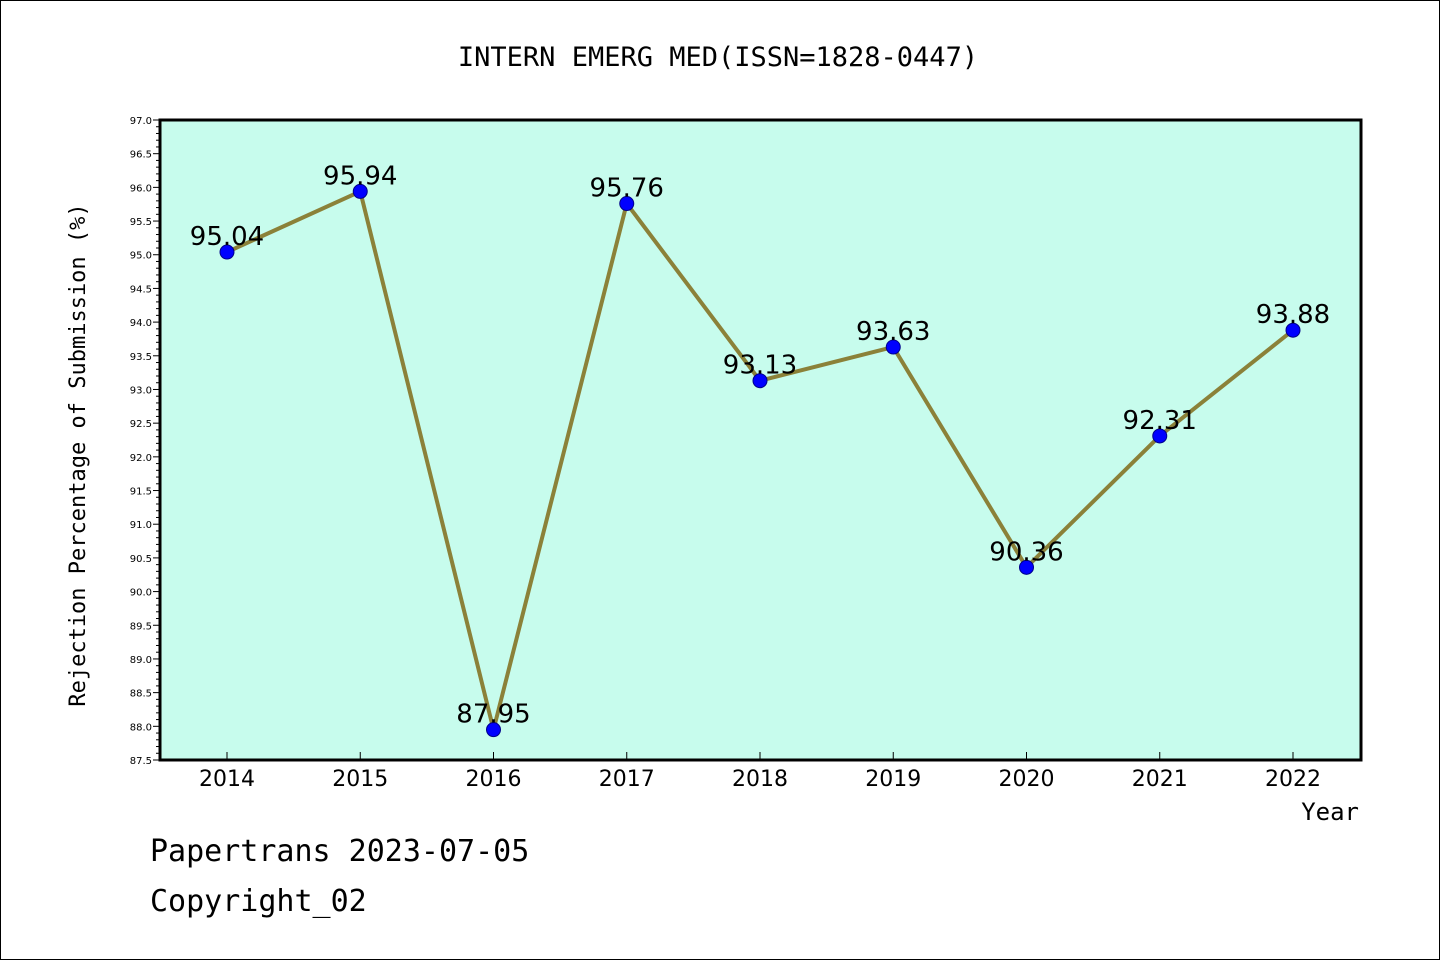  Describe the element at coordinates (141, 761) in the screenshot. I see `y-tick-label: 87.5` at that location.